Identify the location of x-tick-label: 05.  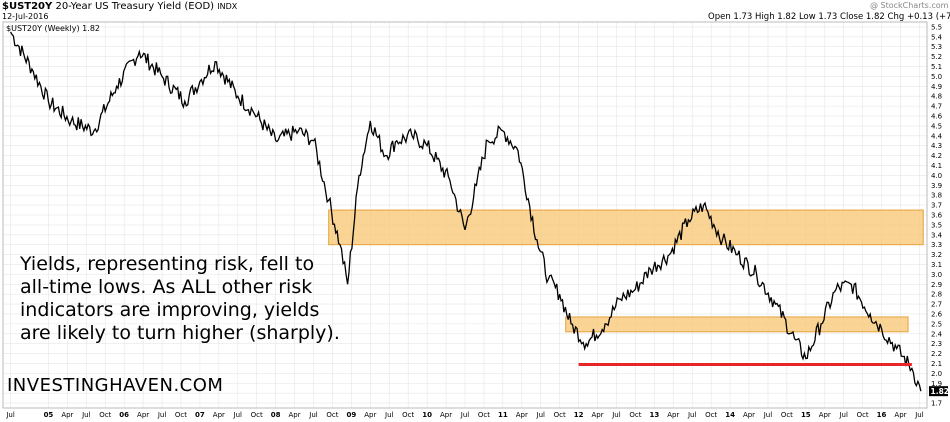
(49, 415).